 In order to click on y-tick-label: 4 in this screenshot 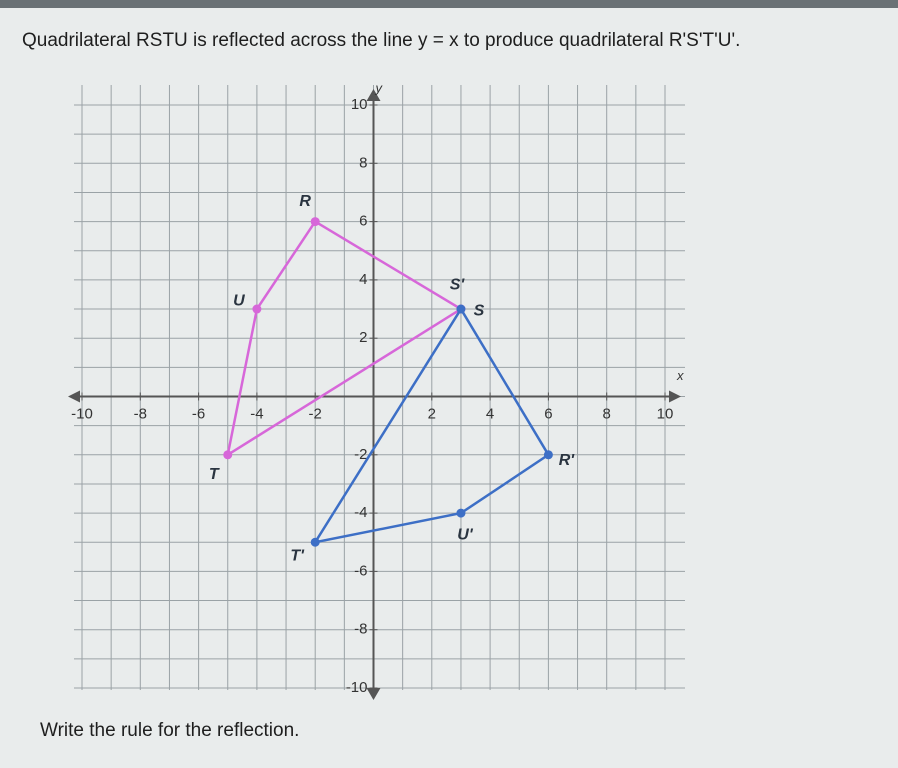, I will do `click(363, 279)`.